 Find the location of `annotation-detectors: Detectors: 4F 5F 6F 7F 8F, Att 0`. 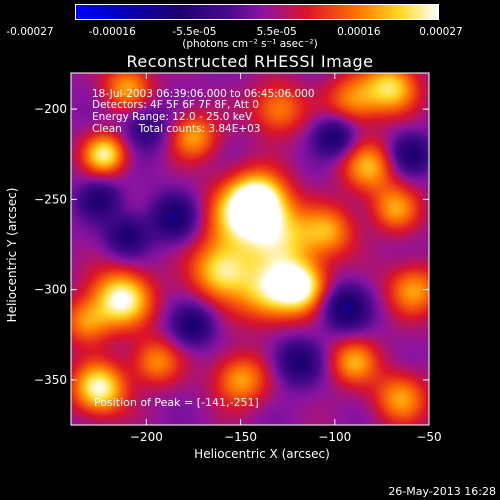

annotation-detectors: Detectors: 4F 5F 6F 7F 8F, Att 0 is located at coordinates (175, 105).